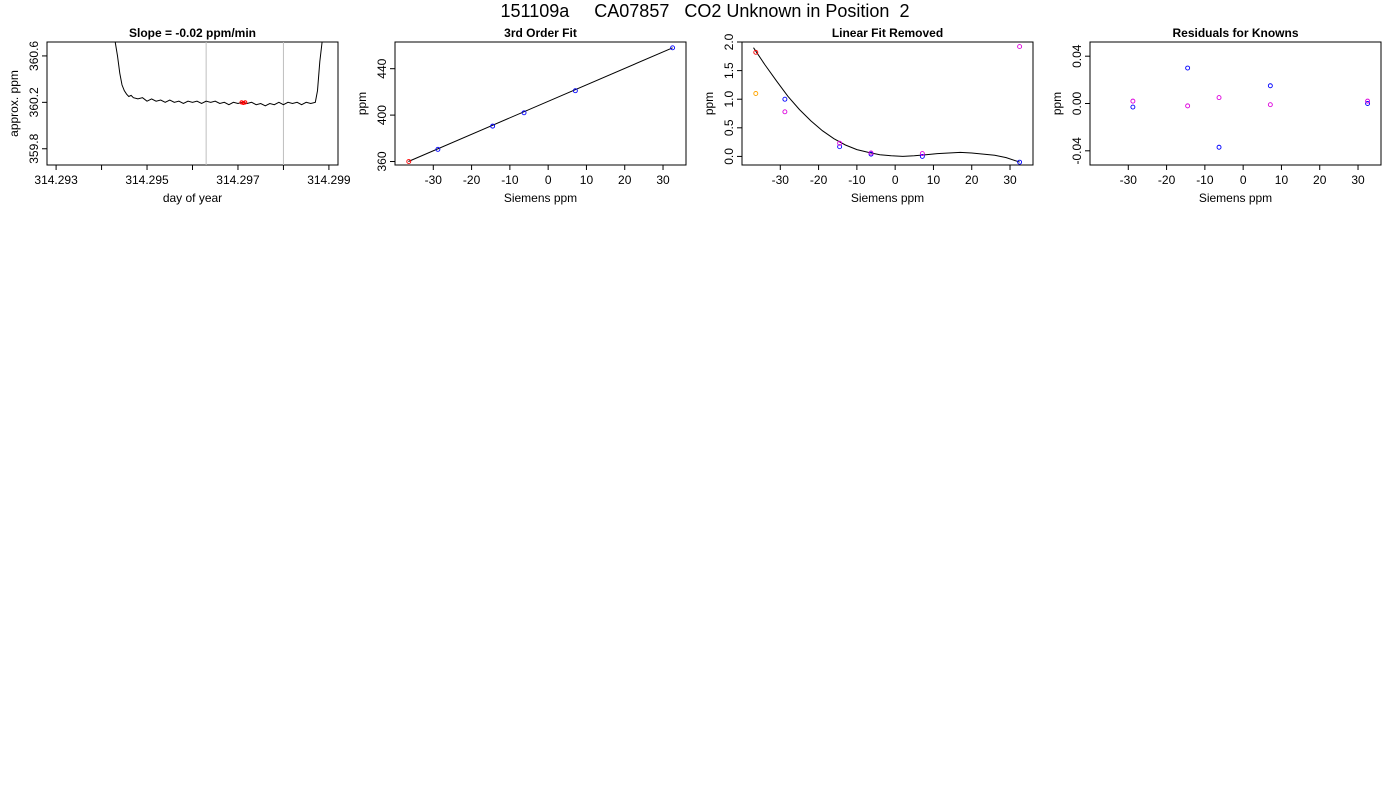  What do you see at coordinates (729, 156) in the screenshot?
I see `y-tick-label: 0.0` at bounding box center [729, 156].